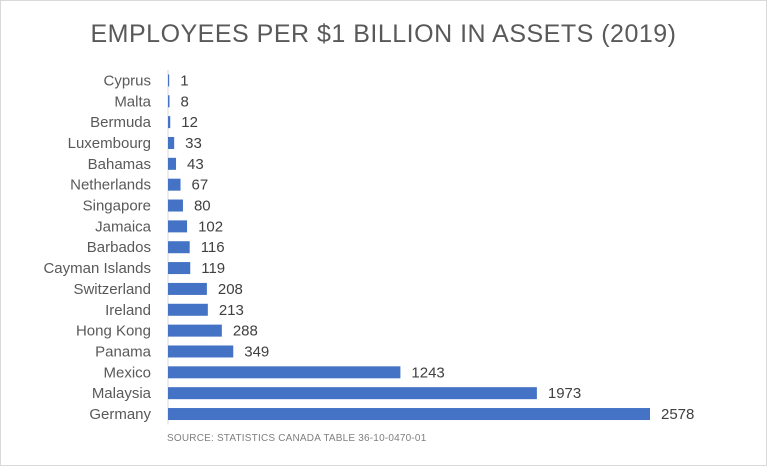 The image size is (767, 466). Describe the element at coordinates (202, 206) in the screenshot. I see `data-label: 80` at that location.